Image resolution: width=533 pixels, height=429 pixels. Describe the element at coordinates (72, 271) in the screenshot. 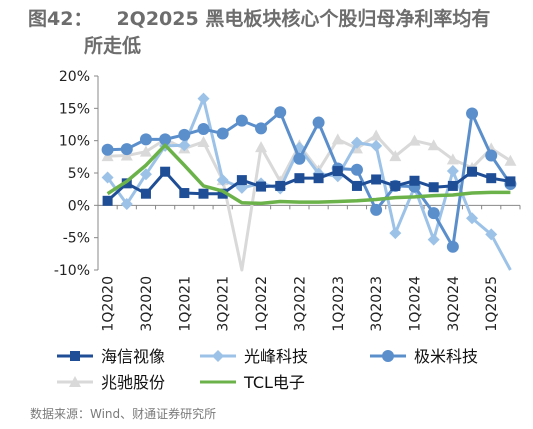

I see `y-tick-label: -10%` at that location.